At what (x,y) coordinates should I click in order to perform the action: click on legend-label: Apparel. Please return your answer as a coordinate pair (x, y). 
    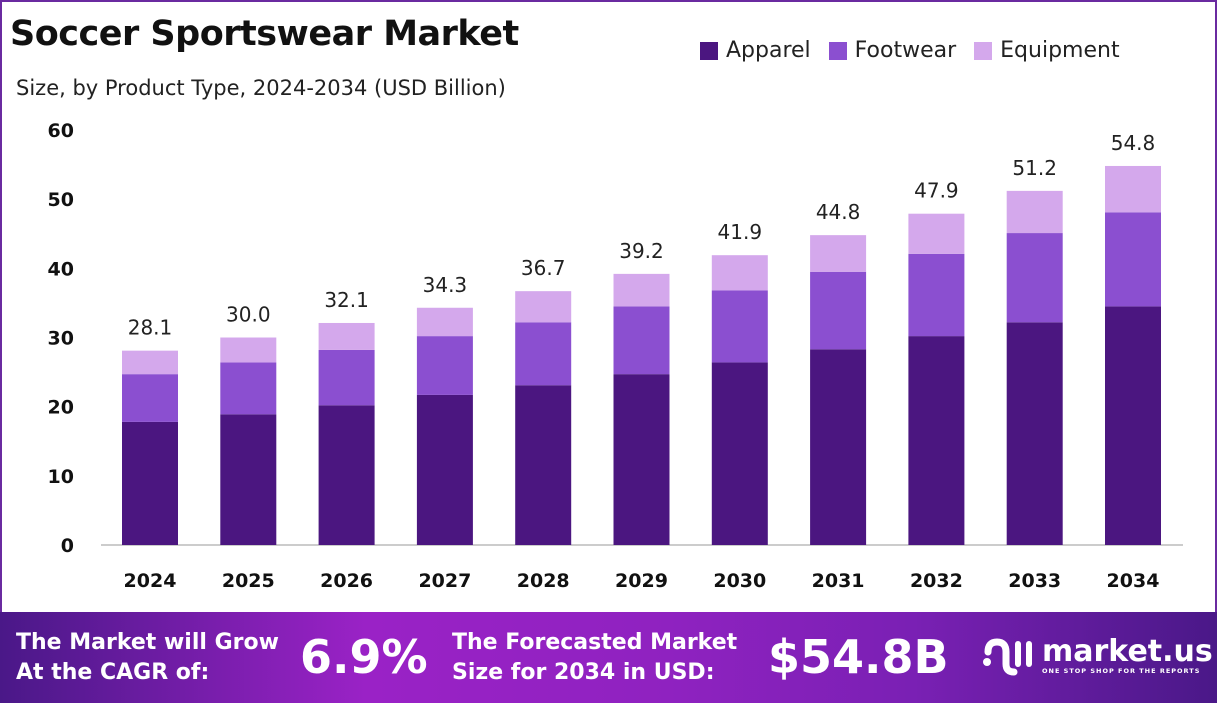
    Looking at the image, I should click on (768, 50).